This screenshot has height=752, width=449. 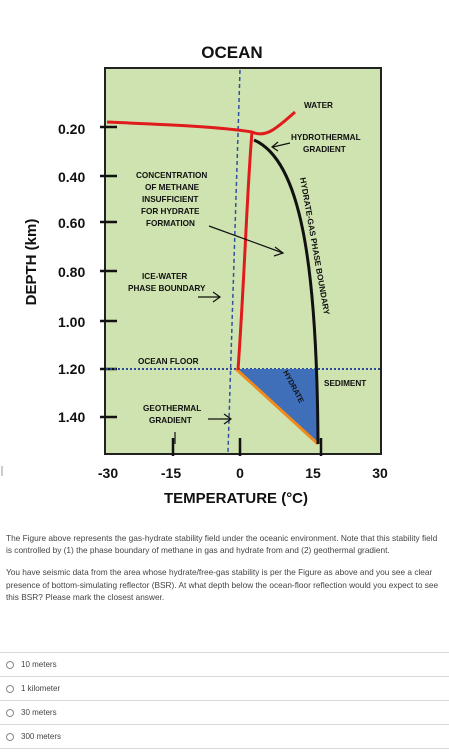 I want to click on label-concentration-3: INSUFFICIENT, so click(x=170, y=199).